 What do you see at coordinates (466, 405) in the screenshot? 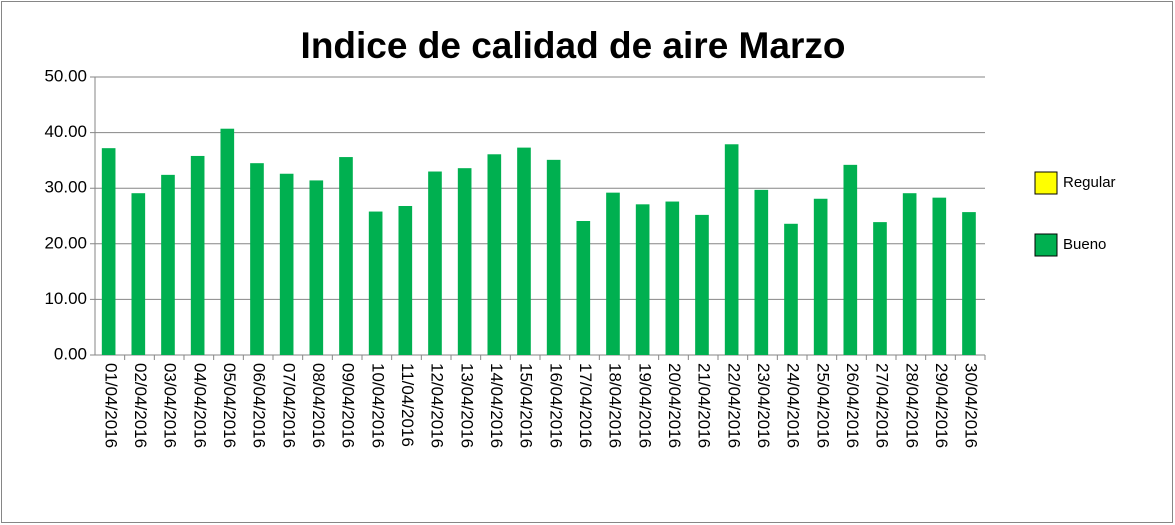
I see `x-tick-label: 13/04/2016` at bounding box center [466, 405].